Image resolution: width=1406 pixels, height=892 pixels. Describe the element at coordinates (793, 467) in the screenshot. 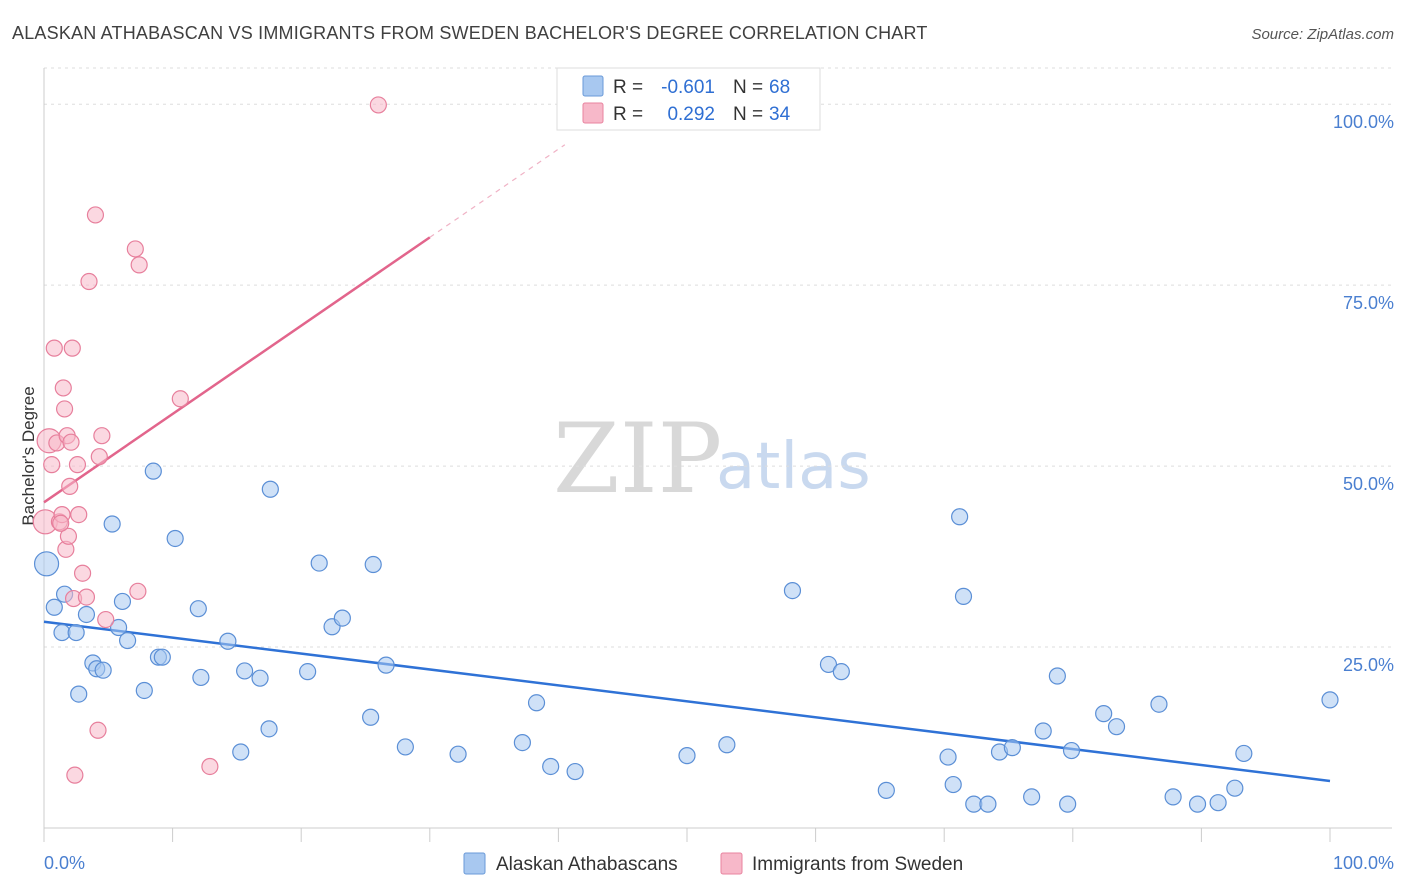

I see `watermark-atlas: atlas` at that location.